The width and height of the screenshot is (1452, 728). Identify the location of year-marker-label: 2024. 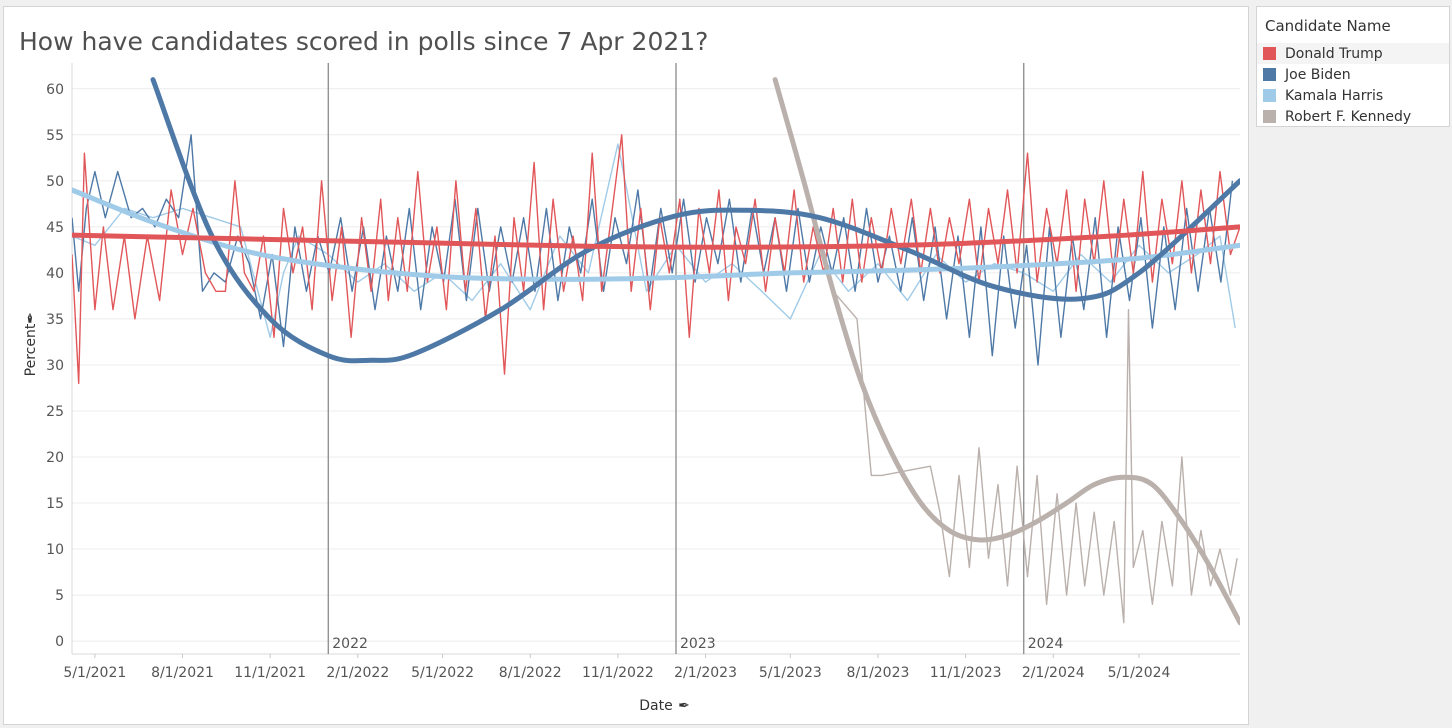
(1046, 644).